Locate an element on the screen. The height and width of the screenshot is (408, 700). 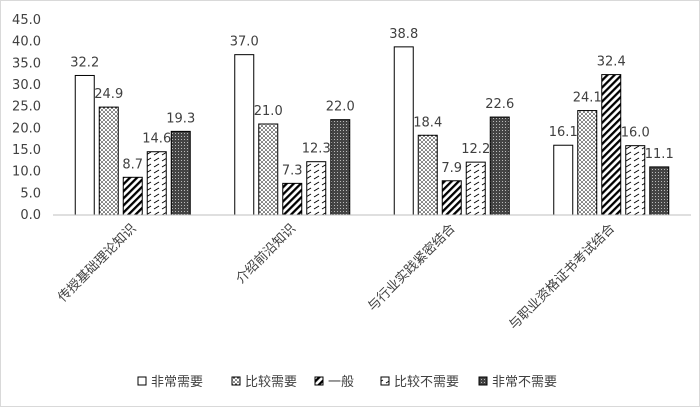
legend-label: 非常需要 is located at coordinates (177, 382).